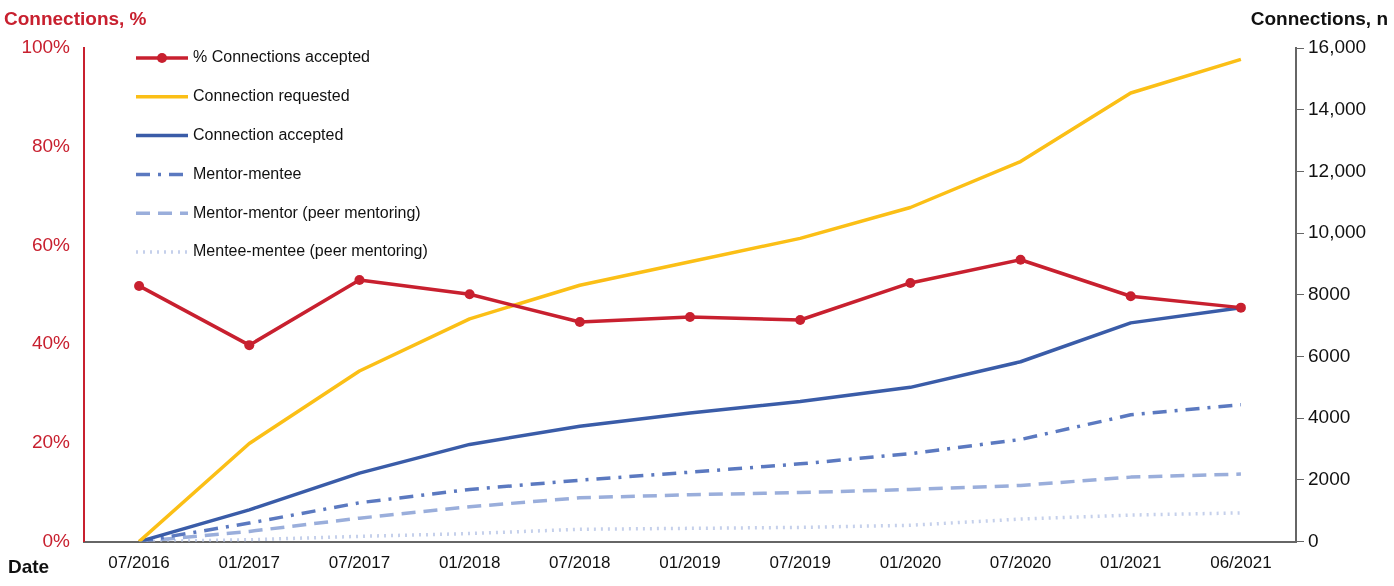 The image size is (1394, 586). I want to click on x-tick-label: 01/2020, so click(910, 563).